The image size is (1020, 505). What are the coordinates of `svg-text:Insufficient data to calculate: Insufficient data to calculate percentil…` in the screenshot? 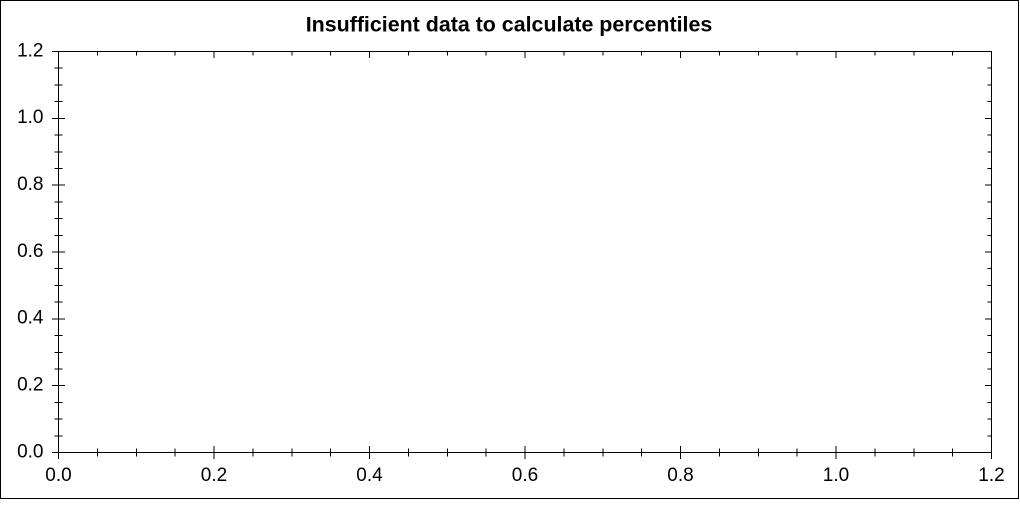 It's located at (509, 24).